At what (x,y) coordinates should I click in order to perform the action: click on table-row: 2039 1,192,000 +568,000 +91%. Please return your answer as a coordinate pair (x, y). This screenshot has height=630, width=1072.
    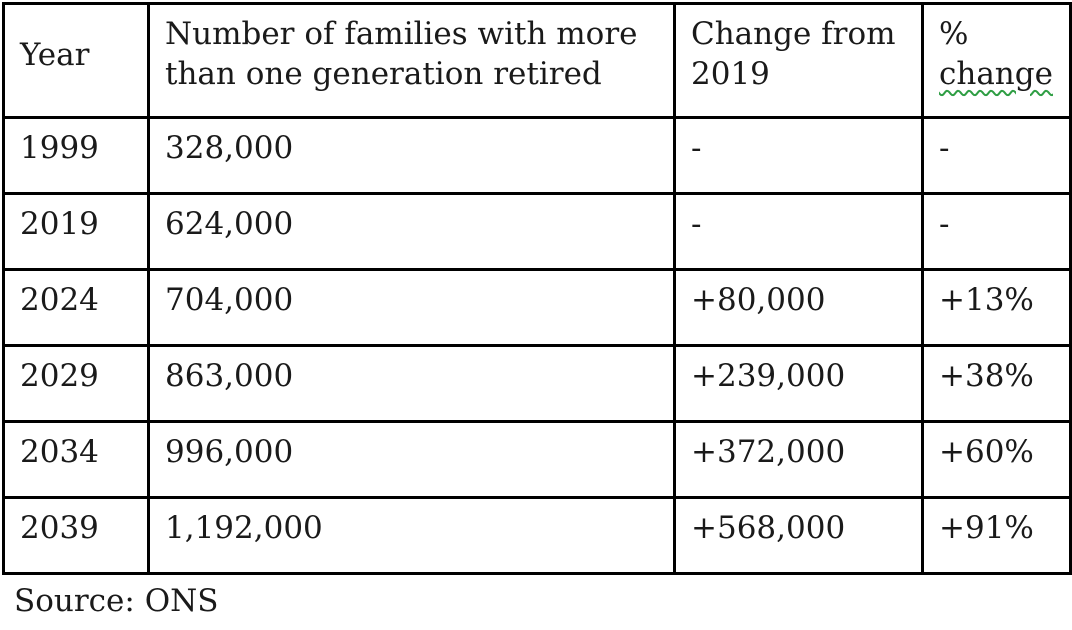
    Looking at the image, I should click on (537, 535).